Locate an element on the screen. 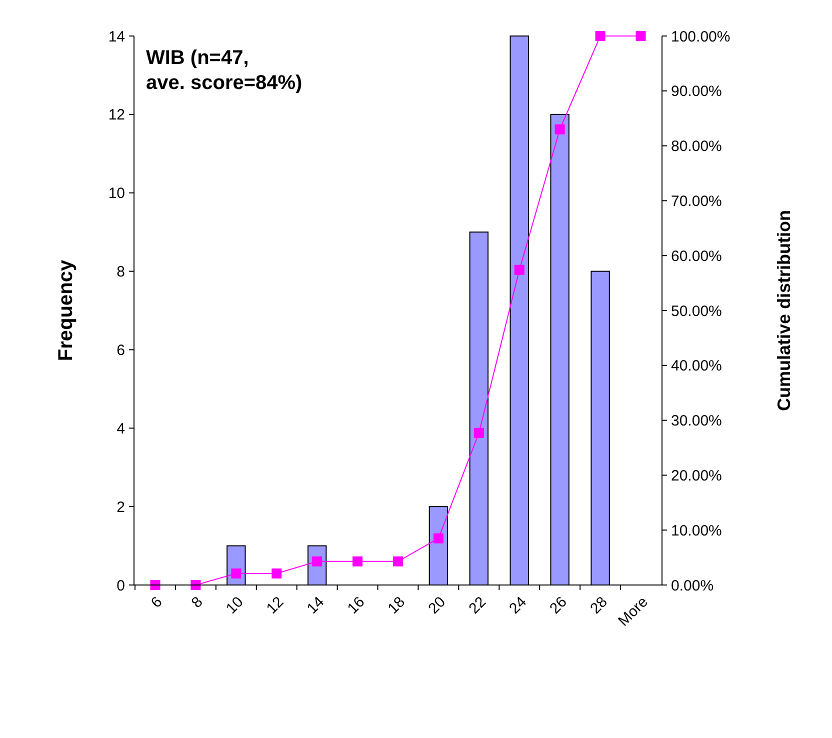  annotation: WIB (n=47, ave. score=84%) is located at coordinates (224, 70).